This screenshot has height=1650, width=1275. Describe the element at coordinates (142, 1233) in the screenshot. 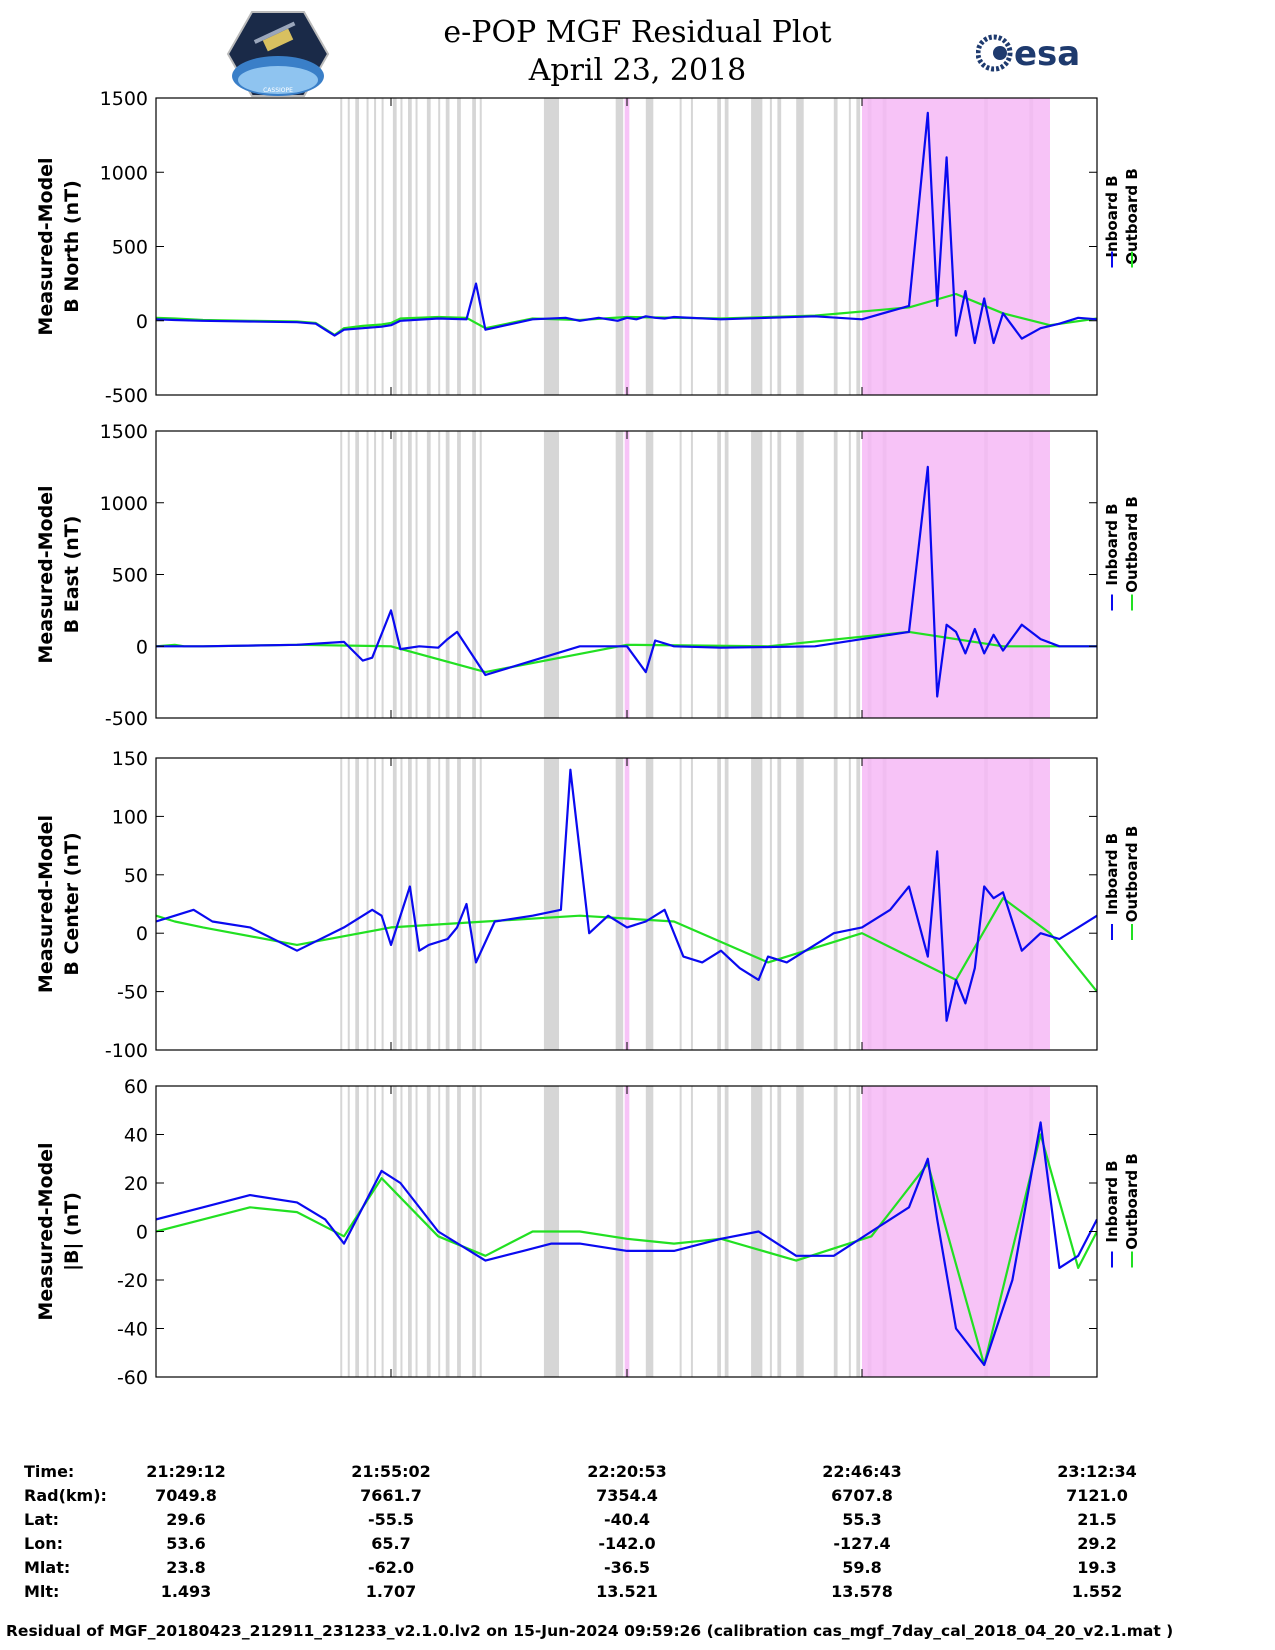

I see `y-tick-label: 0` at that location.